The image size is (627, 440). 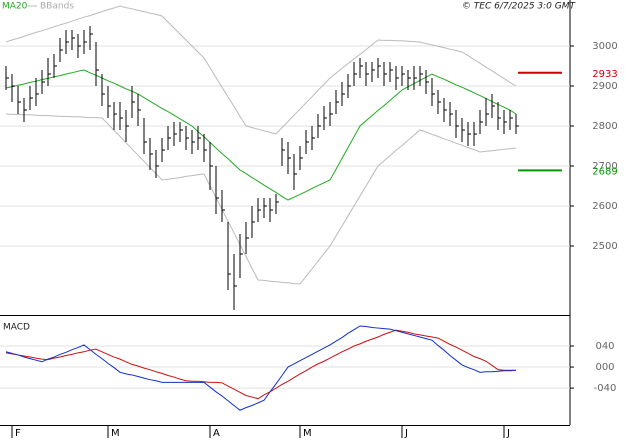 What do you see at coordinates (604, 46) in the screenshot?
I see `y-tick-label: 3000` at bounding box center [604, 46].